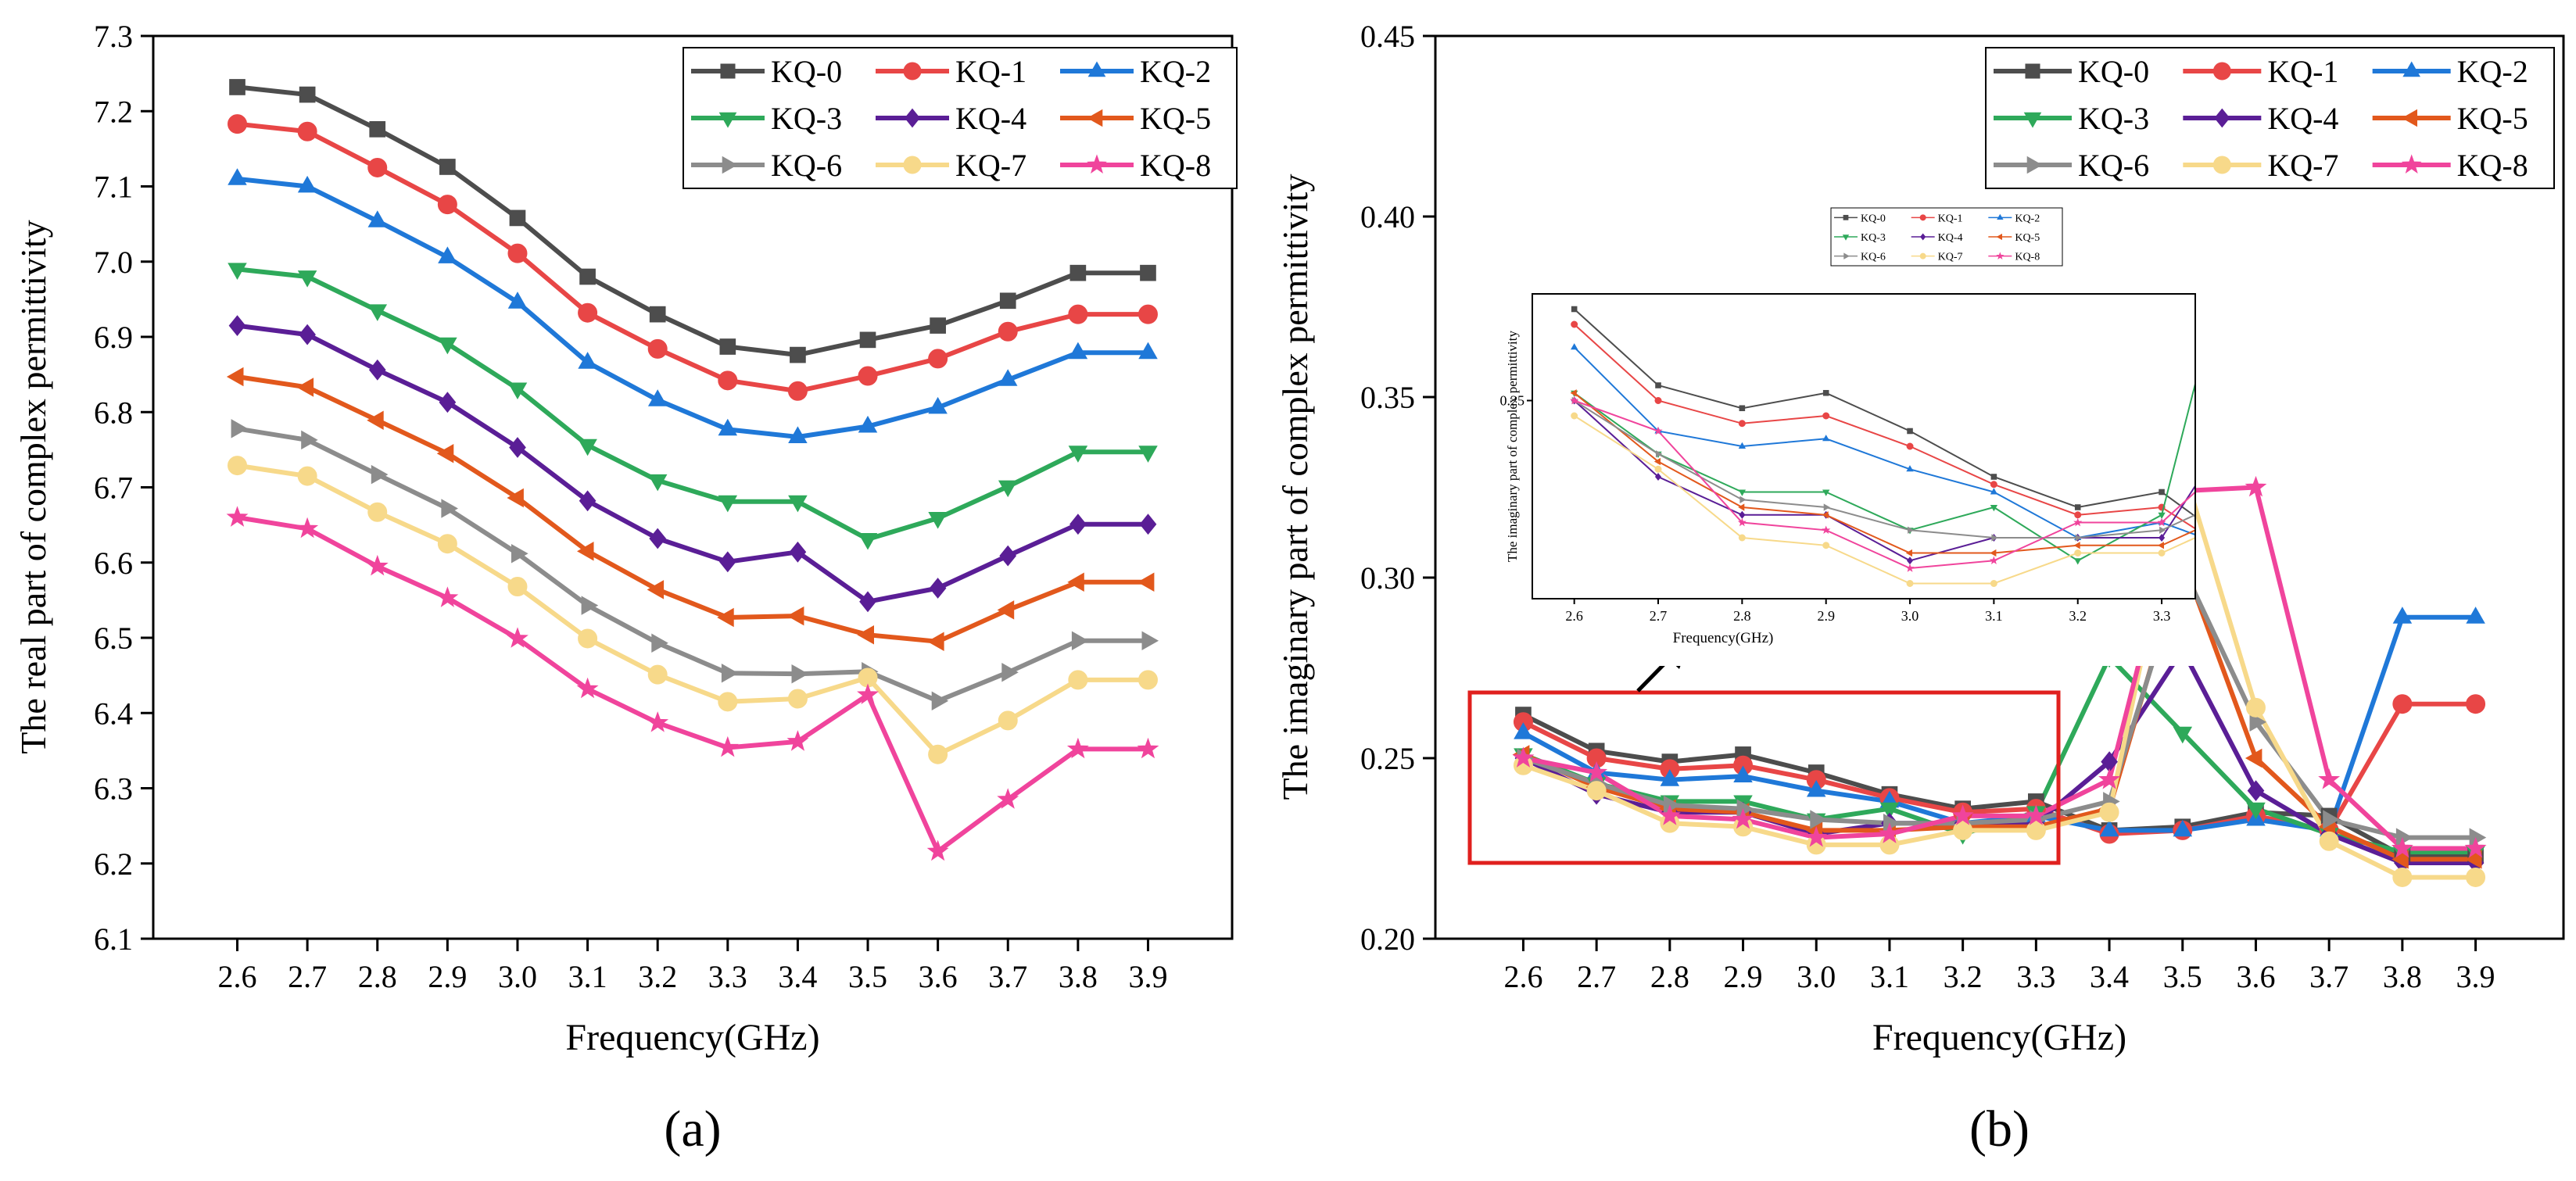 Image resolution: width=2576 pixels, height=1181 pixels. Describe the element at coordinates (2027, 219) in the screenshot. I see `inset-legend-label-kq-2: KQ-2` at that location.